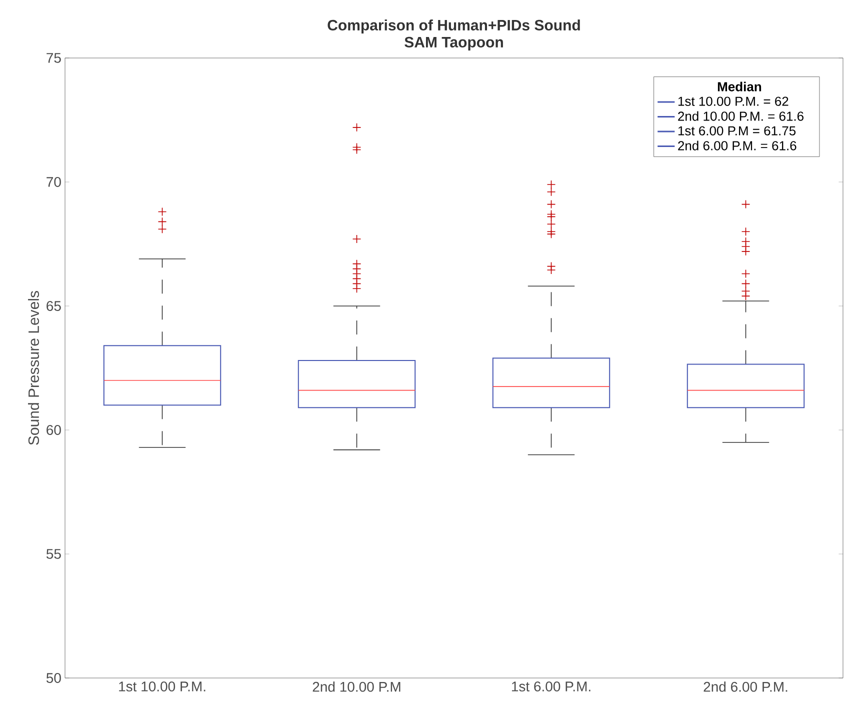 Image resolution: width=845 pixels, height=711 pixels. Describe the element at coordinates (53, 678) in the screenshot. I see `y-tick-label: 50` at that location.